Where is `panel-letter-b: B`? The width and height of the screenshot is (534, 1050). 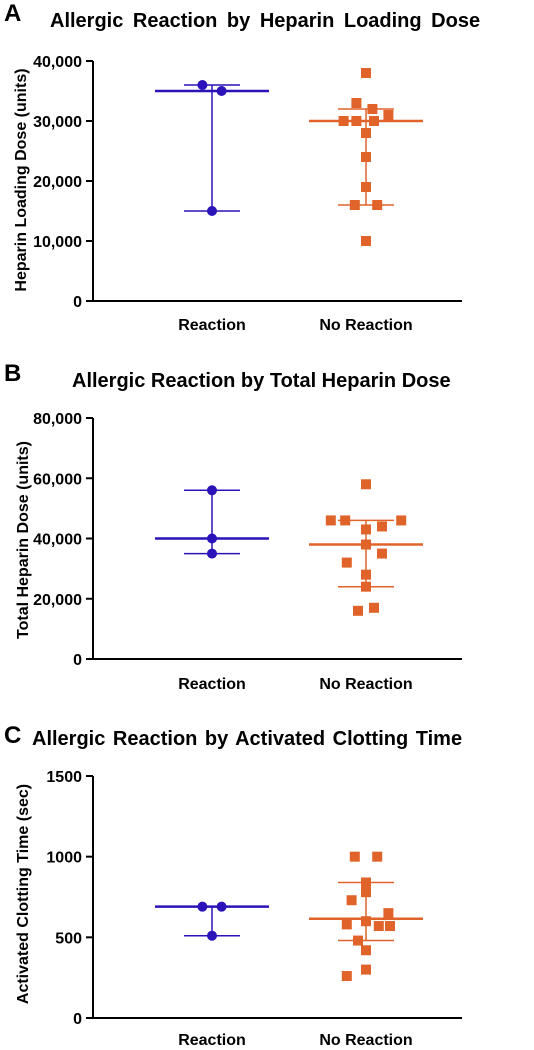
panel-letter-b: B is located at coordinates (13, 373).